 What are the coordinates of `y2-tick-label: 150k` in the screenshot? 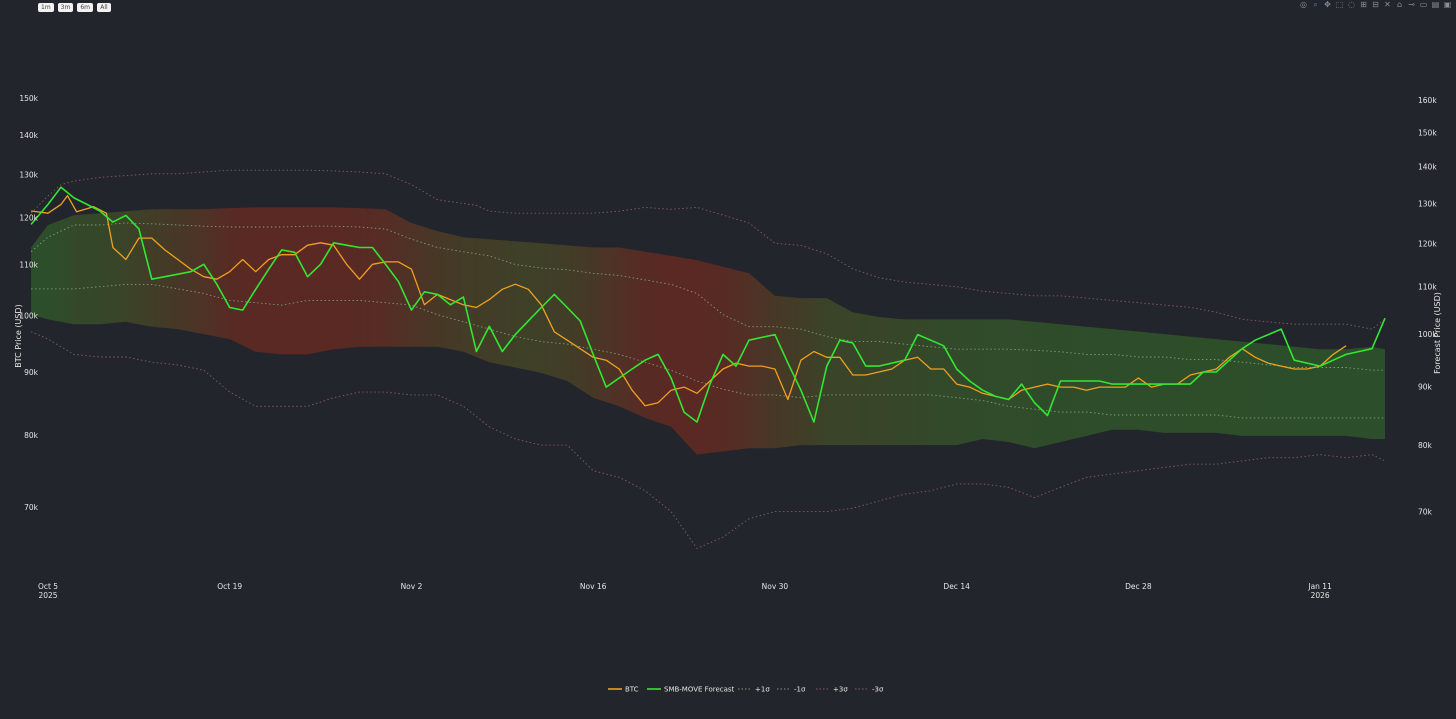 It's located at (1427, 132).